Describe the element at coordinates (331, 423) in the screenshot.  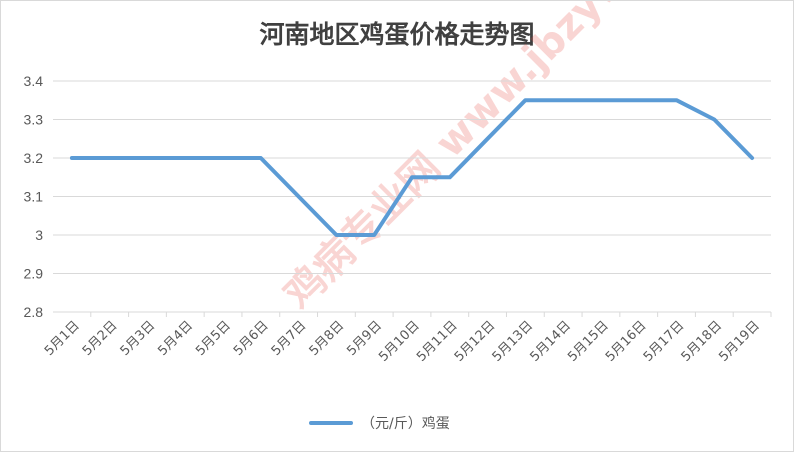
I see `legend-line-swatch` at that location.